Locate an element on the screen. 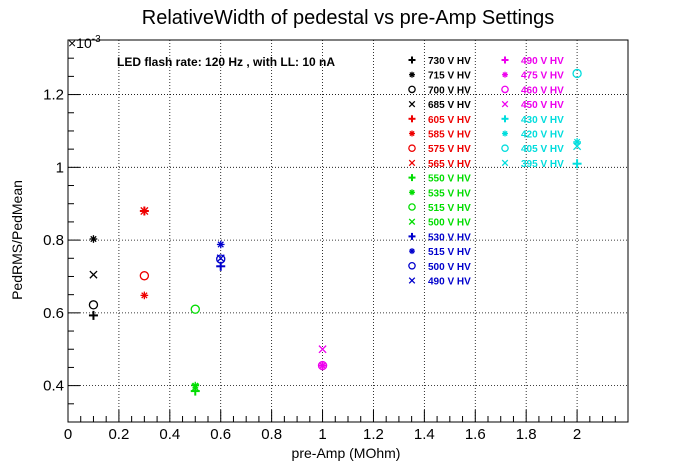  x-tick-label: 1.4 is located at coordinates (424, 434).